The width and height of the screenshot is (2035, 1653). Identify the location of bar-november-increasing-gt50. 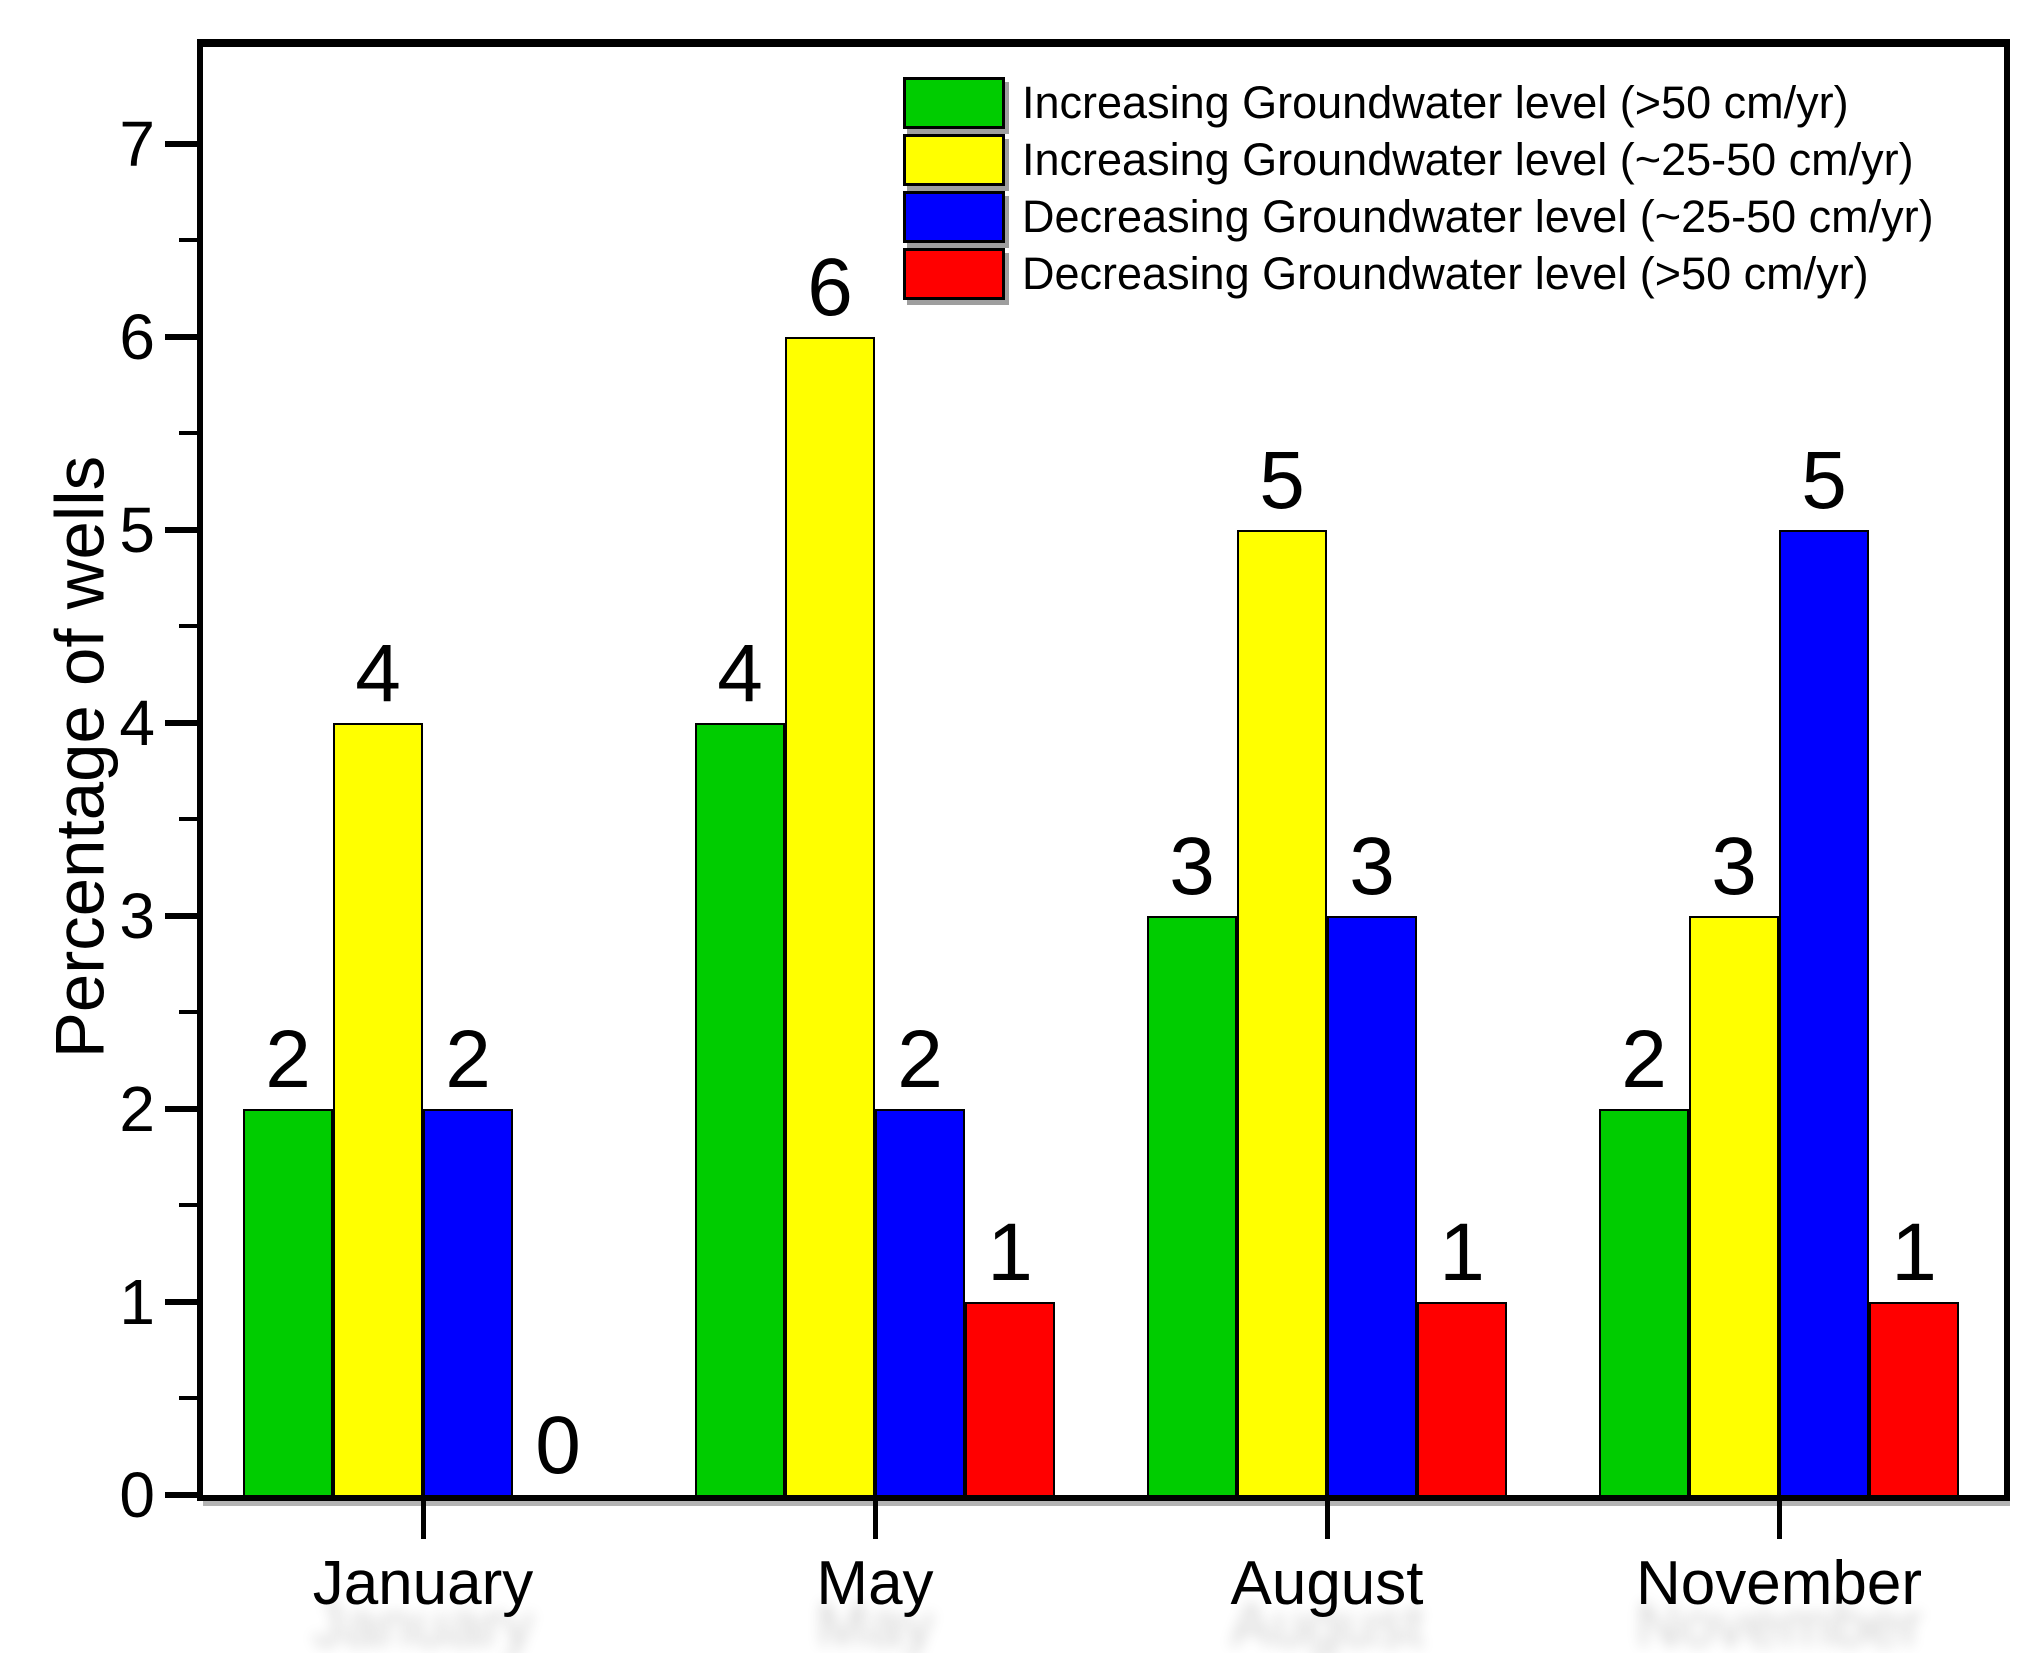
(1644, 1301).